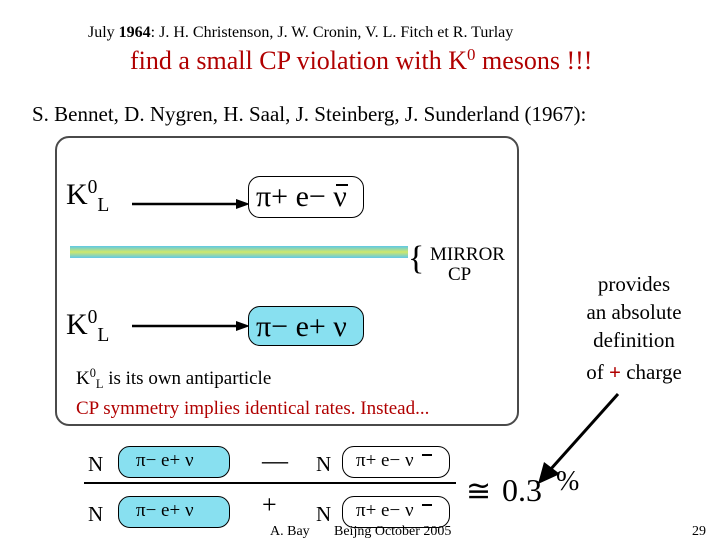  I want to click on formula-n-4: N, so click(324, 514).